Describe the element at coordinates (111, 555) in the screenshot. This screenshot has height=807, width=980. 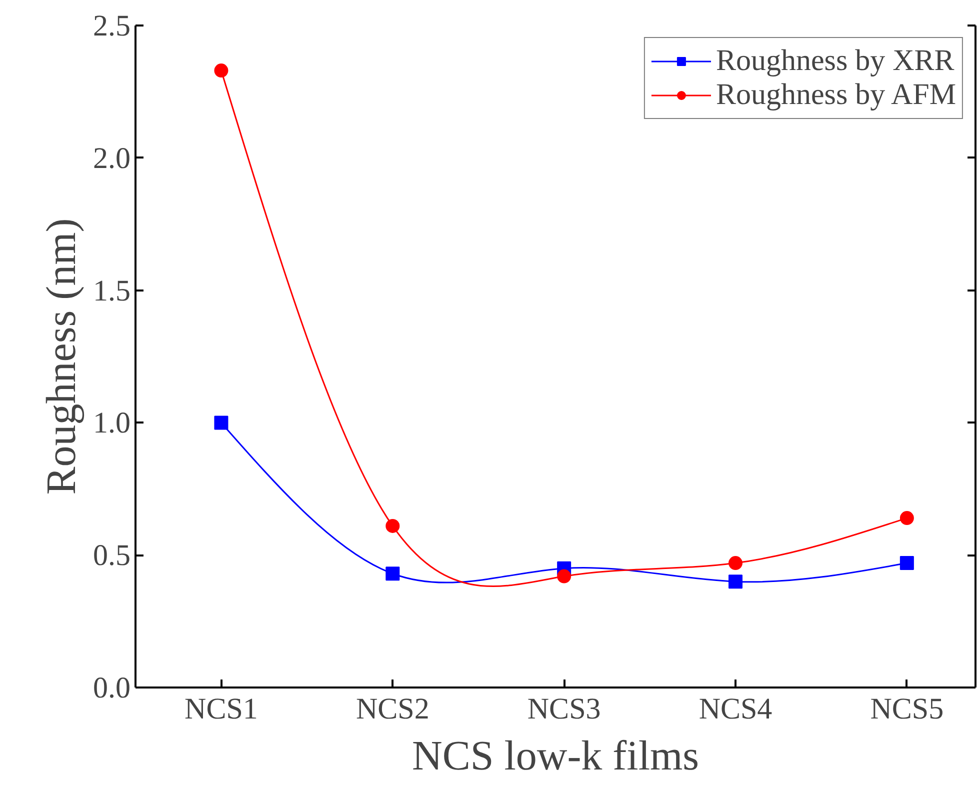
I see `y-tick-label: 0.5` at that location.